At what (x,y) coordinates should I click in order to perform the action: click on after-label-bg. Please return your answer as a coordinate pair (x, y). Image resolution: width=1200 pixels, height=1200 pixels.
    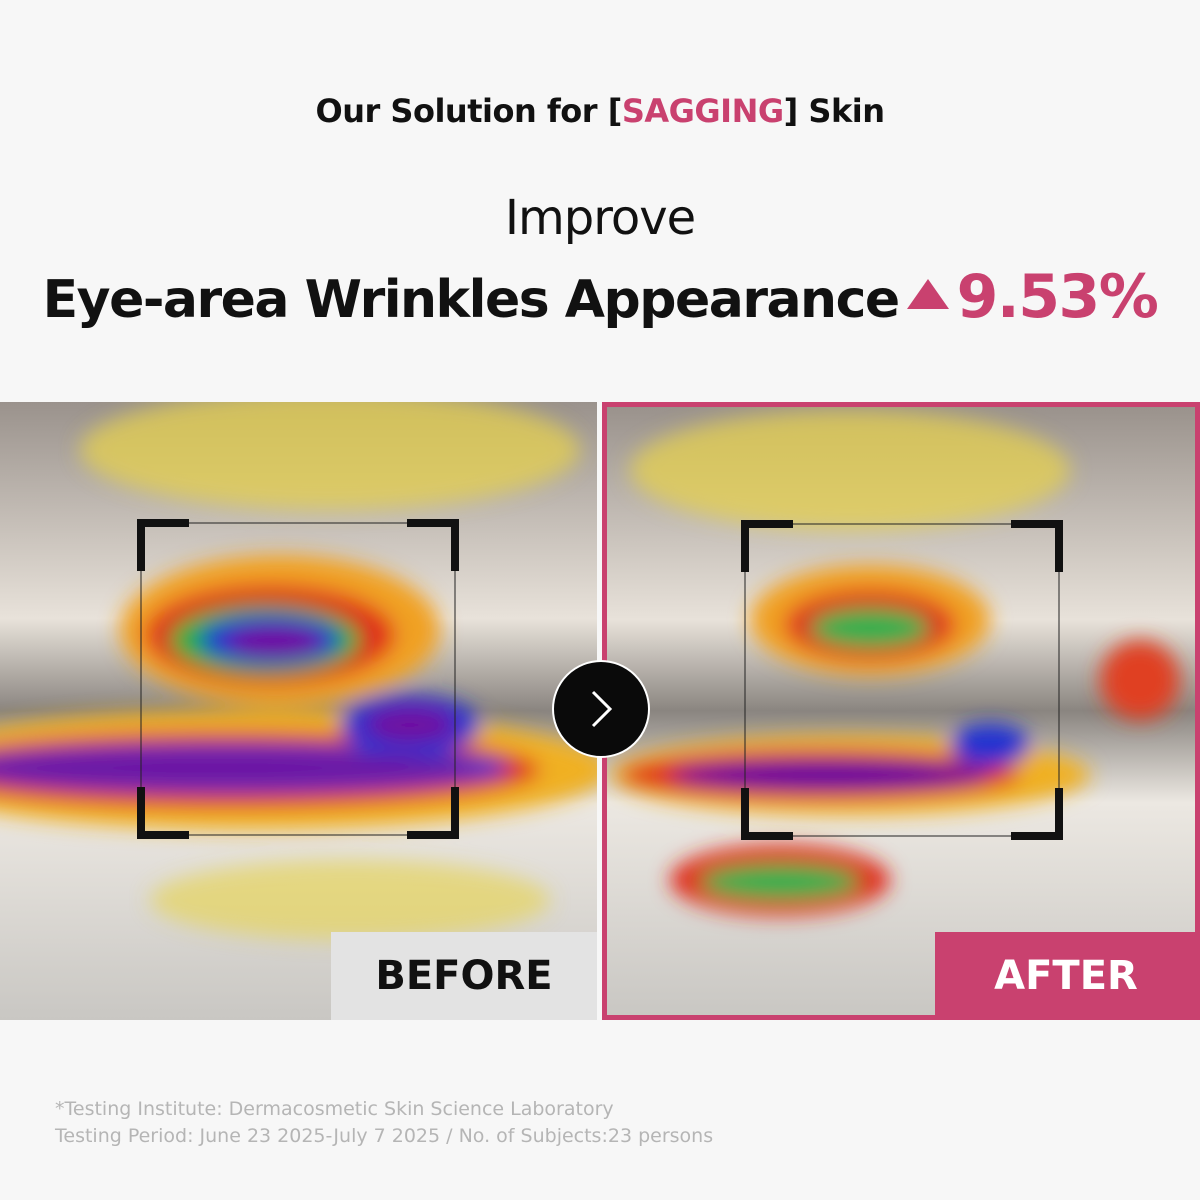
    Looking at the image, I should click on (1066, 974).